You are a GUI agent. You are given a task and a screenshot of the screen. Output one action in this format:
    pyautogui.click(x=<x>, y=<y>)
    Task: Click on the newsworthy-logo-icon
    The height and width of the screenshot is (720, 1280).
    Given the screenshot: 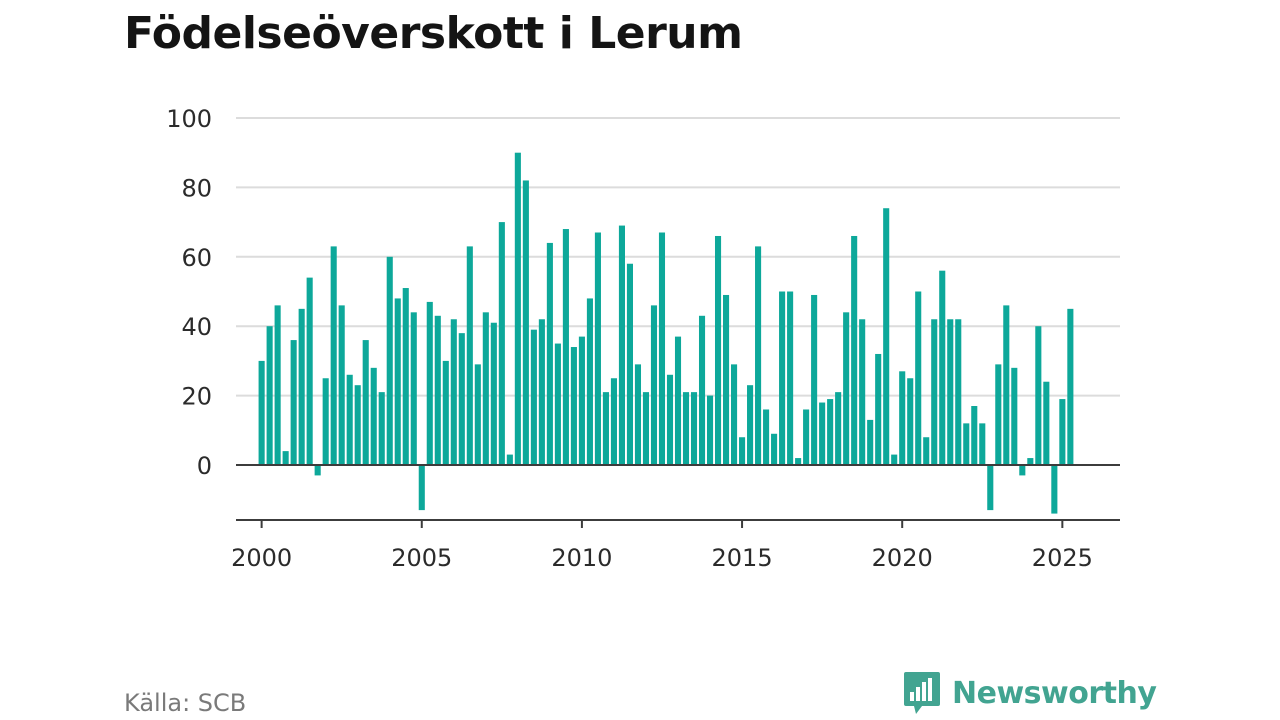 What is the action you would take?
    pyautogui.click(x=922, y=693)
    